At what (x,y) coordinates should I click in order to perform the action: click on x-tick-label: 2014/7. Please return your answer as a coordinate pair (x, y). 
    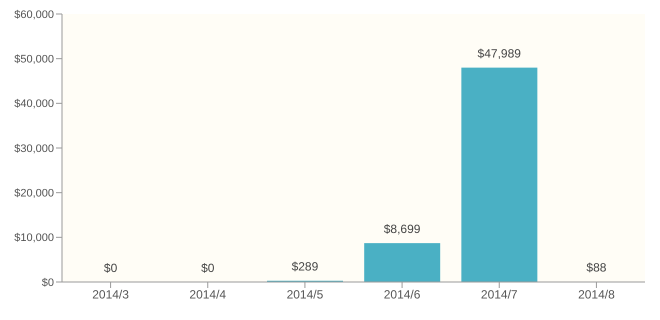
    Looking at the image, I should click on (499, 295).